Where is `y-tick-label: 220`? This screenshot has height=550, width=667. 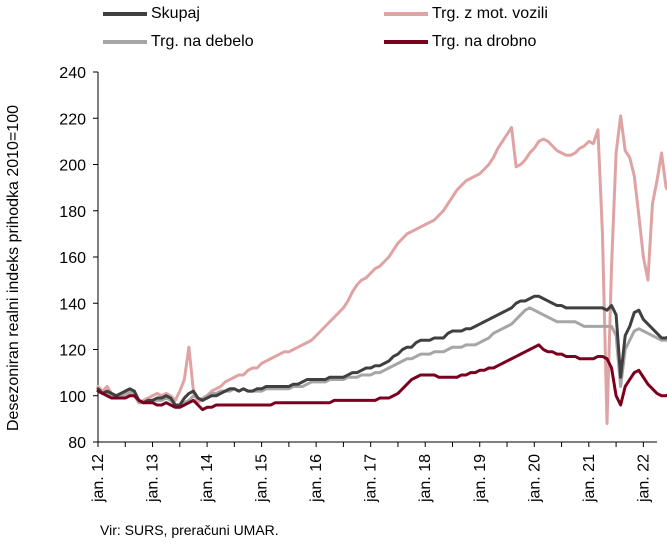 y-tick-label: 220 is located at coordinates (72, 119).